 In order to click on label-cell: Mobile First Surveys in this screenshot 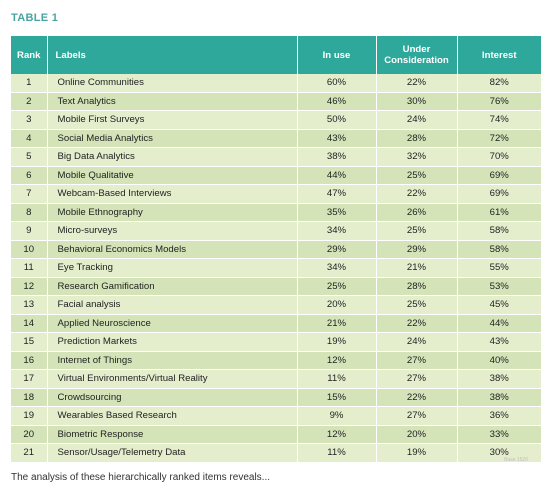, I will do `click(172, 120)`.